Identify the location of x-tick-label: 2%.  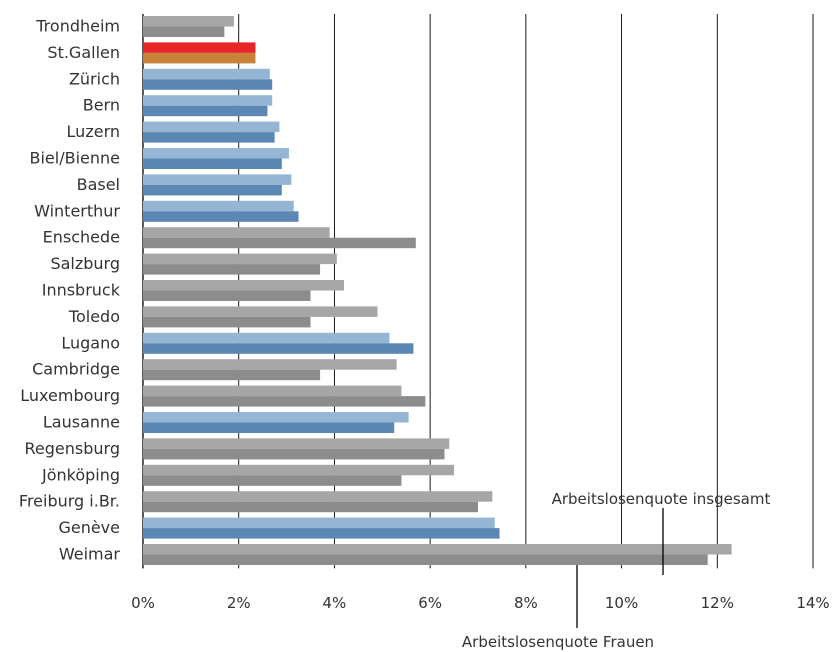
(239, 603).